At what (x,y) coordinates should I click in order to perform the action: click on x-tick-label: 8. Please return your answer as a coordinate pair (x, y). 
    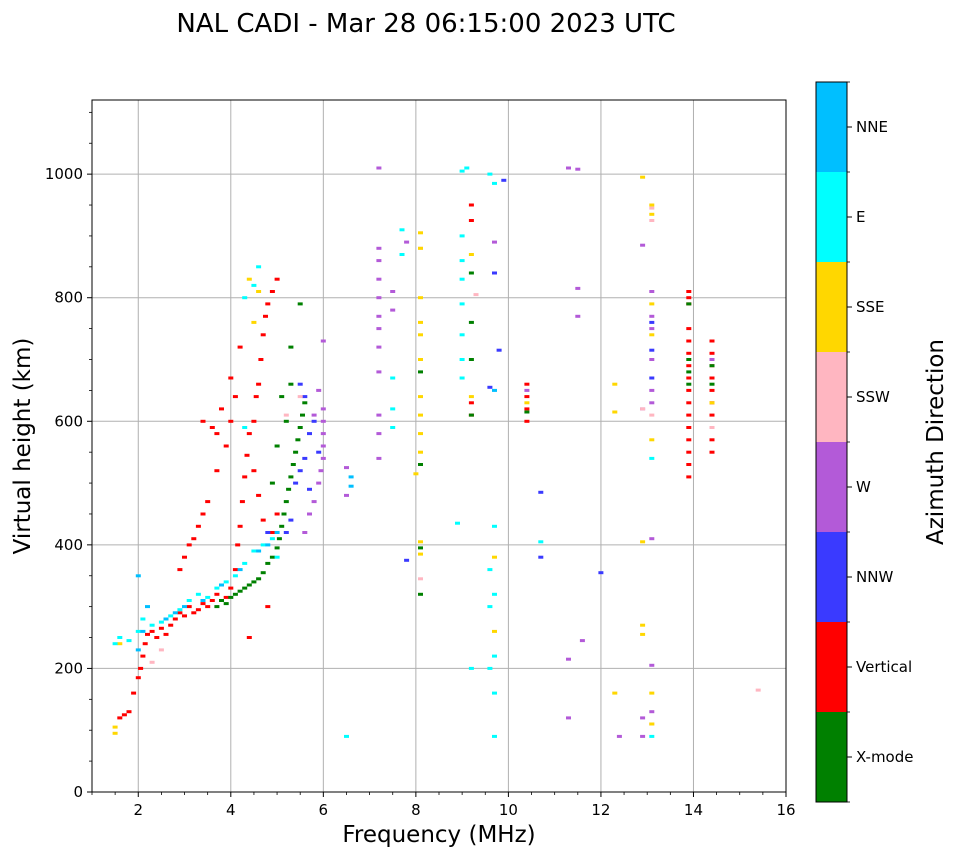
    Looking at the image, I should click on (416, 810).